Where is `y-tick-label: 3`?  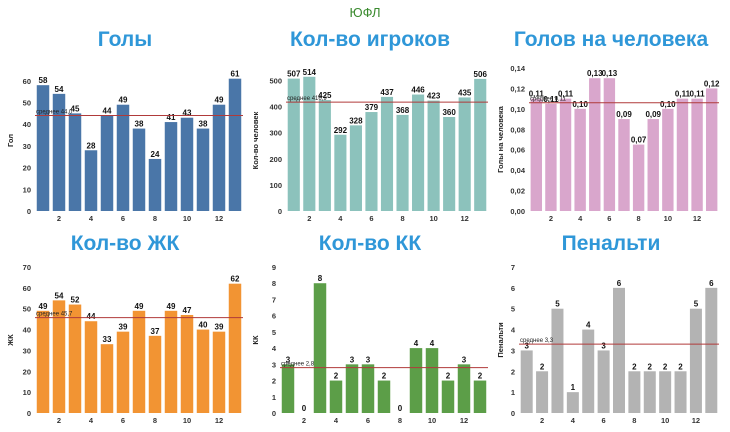
y-tick-label: 3 is located at coordinates (274, 364).